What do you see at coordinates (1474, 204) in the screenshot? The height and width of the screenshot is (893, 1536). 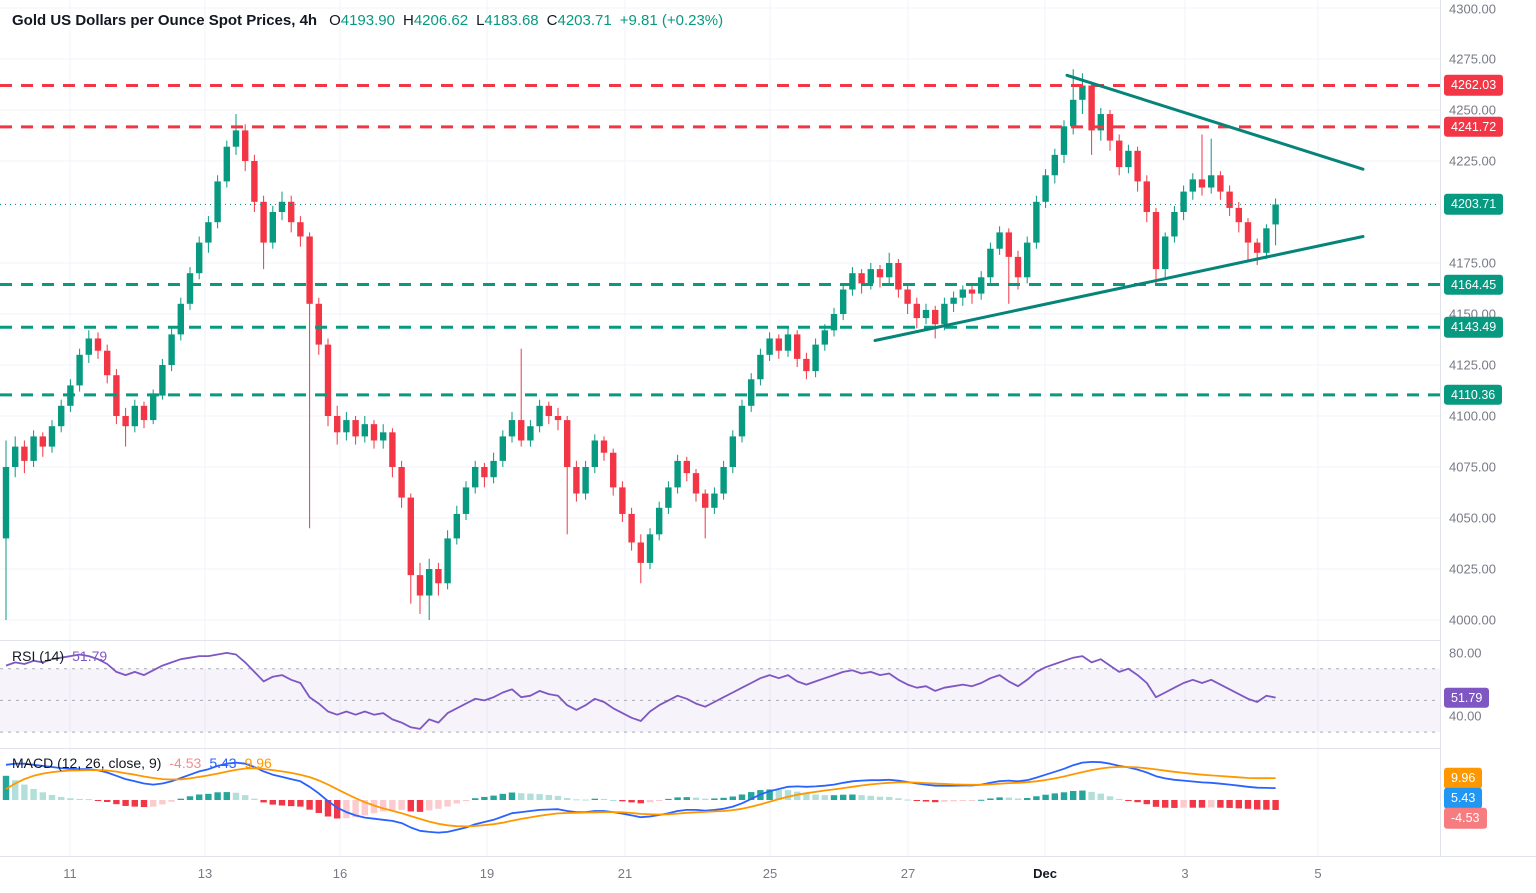 I see `last-price-badge: 4203.71` at bounding box center [1474, 204].